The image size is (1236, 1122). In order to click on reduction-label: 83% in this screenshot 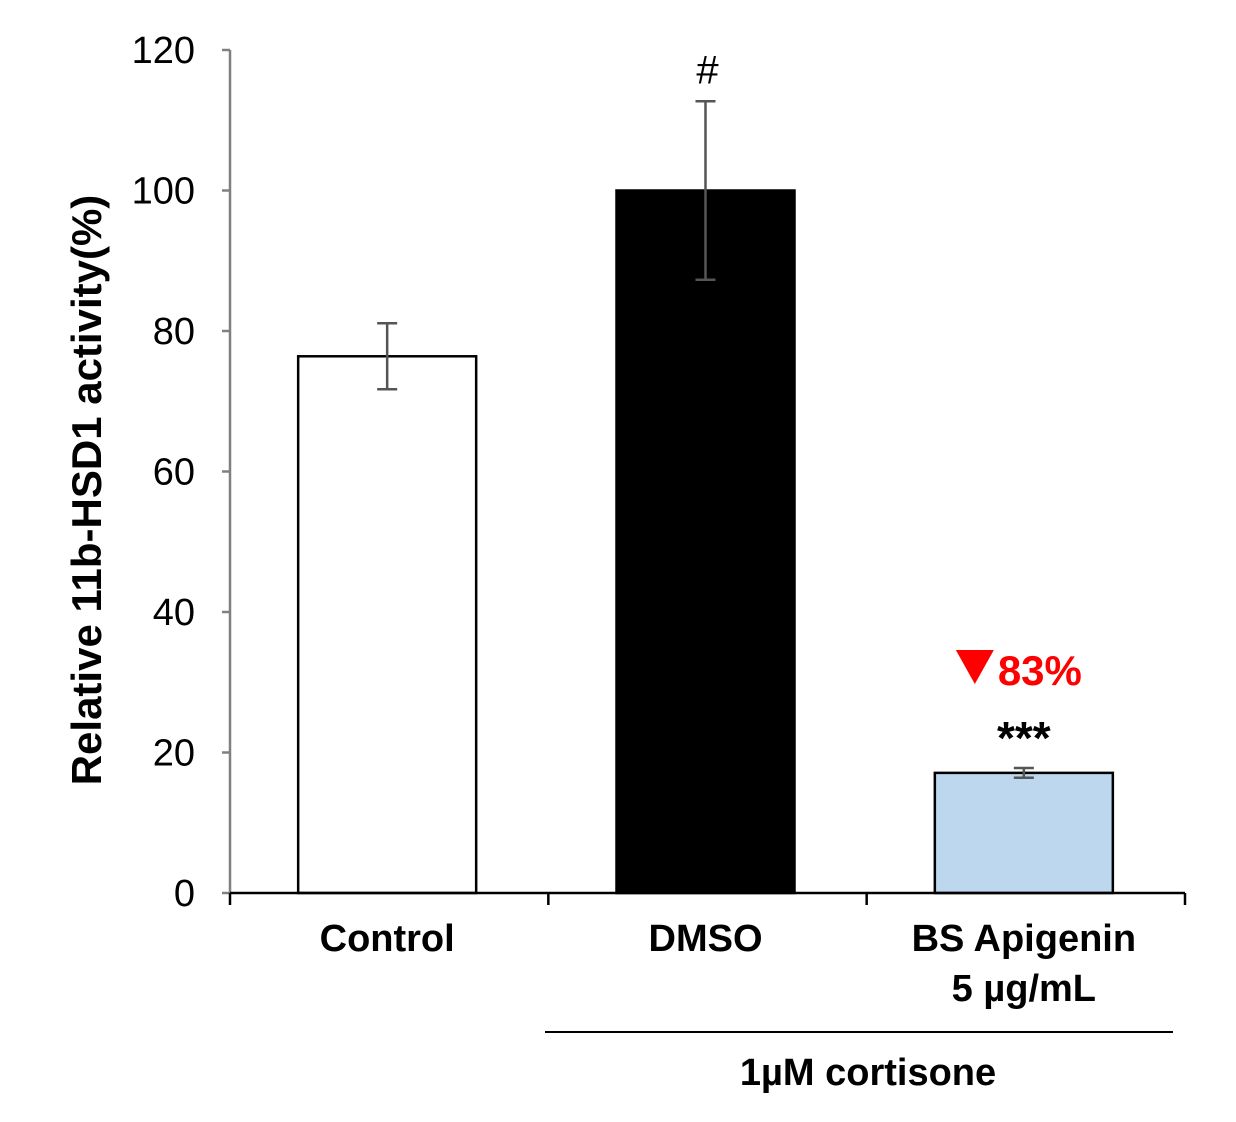, I will do `click(1040, 670)`.